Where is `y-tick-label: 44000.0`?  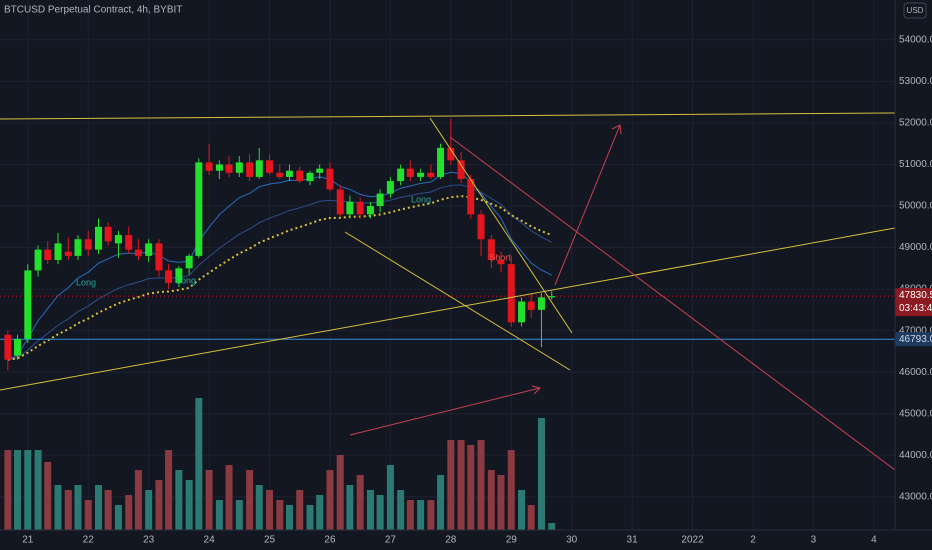 y-tick-label: 44000.0 is located at coordinates (915, 455).